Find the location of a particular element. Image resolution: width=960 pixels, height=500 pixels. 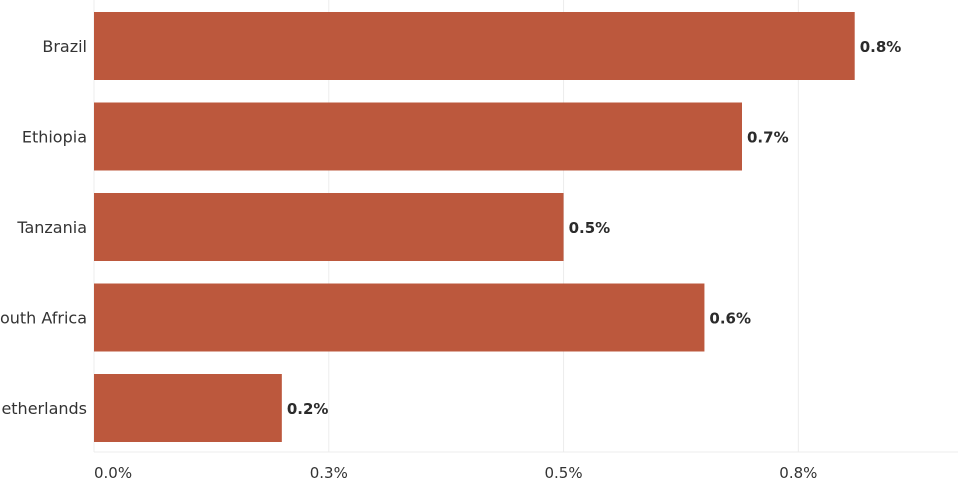

category-label: Netherlands is located at coordinates (43, 408).